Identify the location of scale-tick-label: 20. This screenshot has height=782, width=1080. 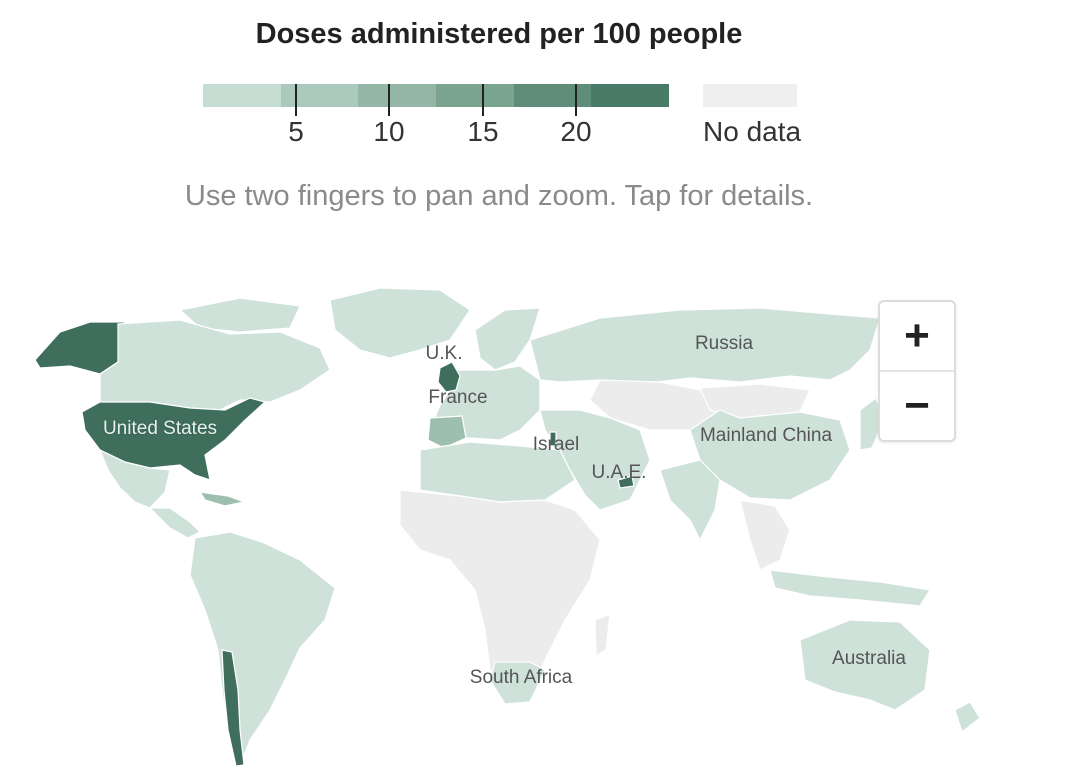
(576, 131).